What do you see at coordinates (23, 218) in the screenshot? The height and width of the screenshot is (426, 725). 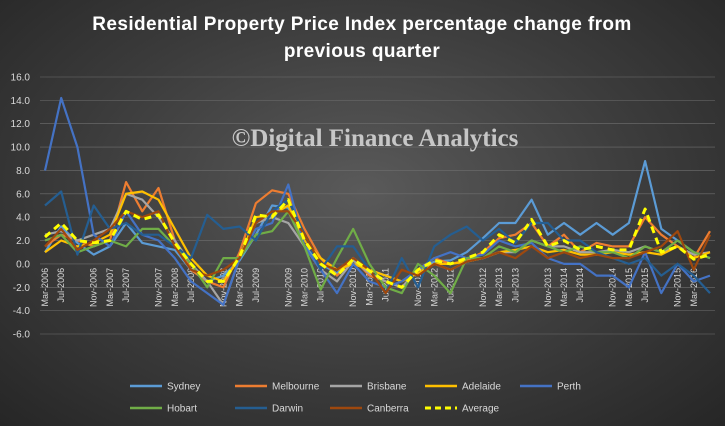 I see `y-tick-label: 4.0` at bounding box center [23, 218].